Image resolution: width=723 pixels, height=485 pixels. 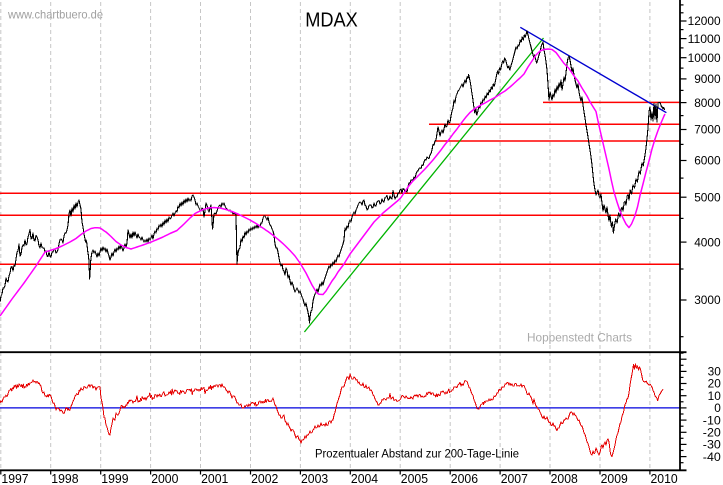 I want to click on svg-text: 4000, so click(x=707, y=242).